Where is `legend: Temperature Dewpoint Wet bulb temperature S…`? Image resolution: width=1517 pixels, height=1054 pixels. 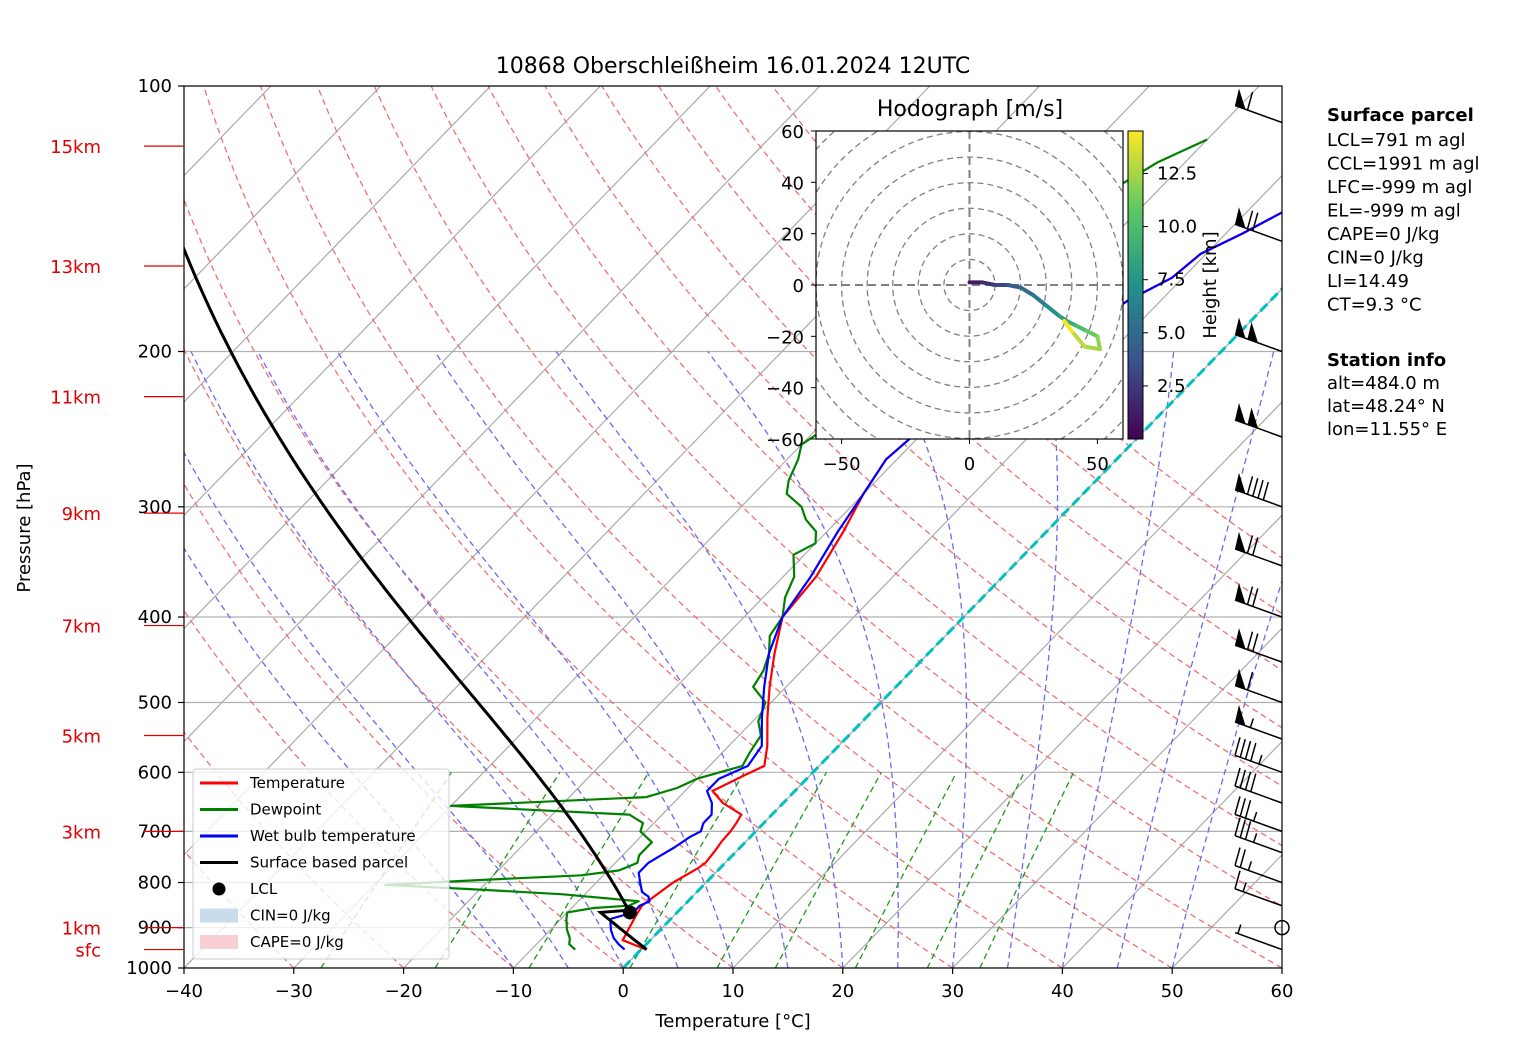 legend: Temperature Dewpoint Wet bulb temperature S… is located at coordinates (321, 864).